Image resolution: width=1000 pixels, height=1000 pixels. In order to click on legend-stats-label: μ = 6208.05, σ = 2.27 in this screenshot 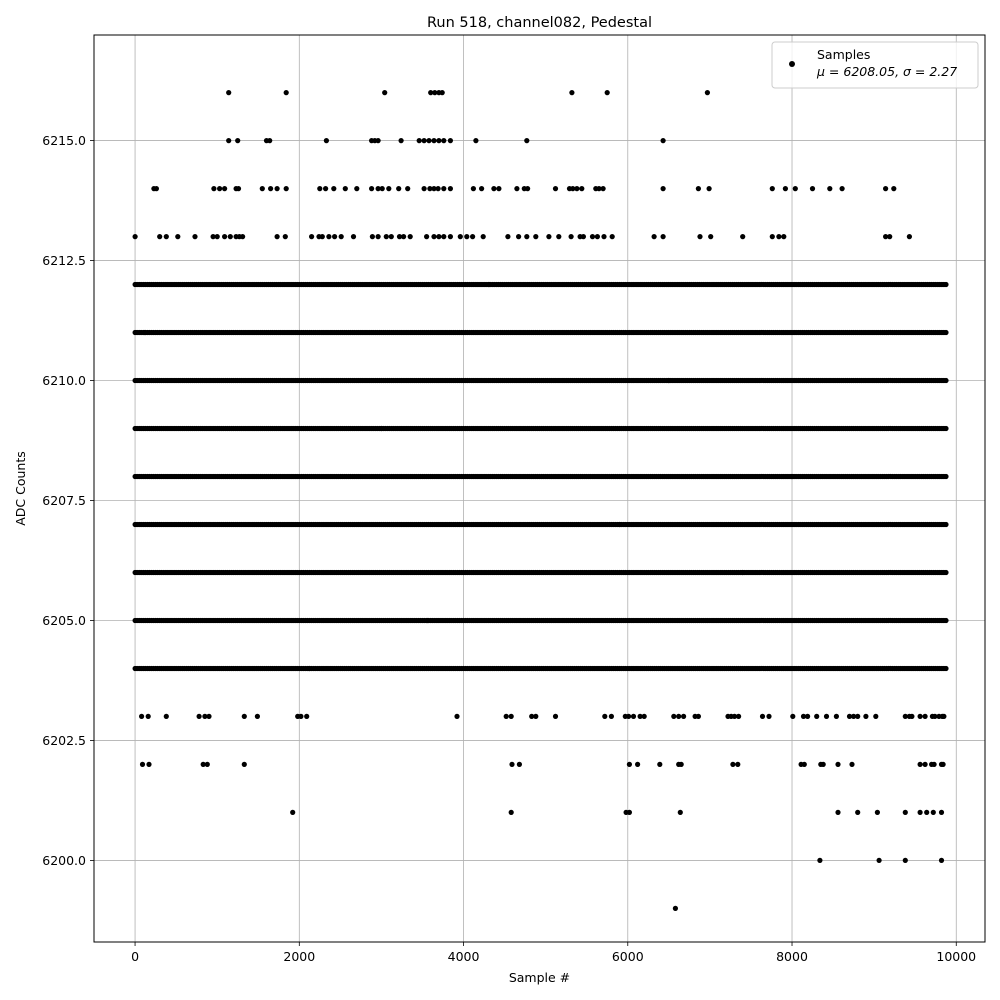, I will do `click(886, 71)`.